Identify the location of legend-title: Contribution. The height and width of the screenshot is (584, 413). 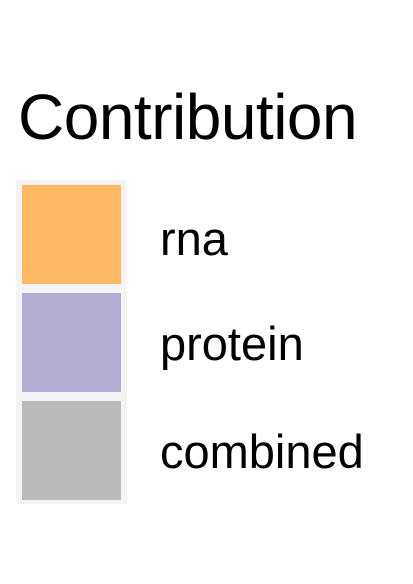
(188, 117).